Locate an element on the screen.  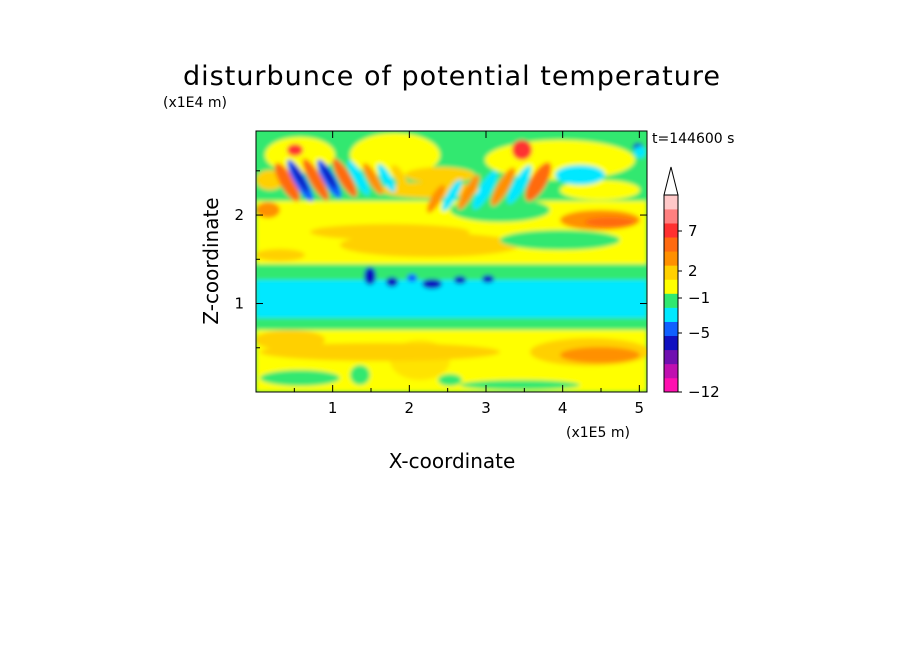
x-tick-label: 4 is located at coordinates (563, 408).